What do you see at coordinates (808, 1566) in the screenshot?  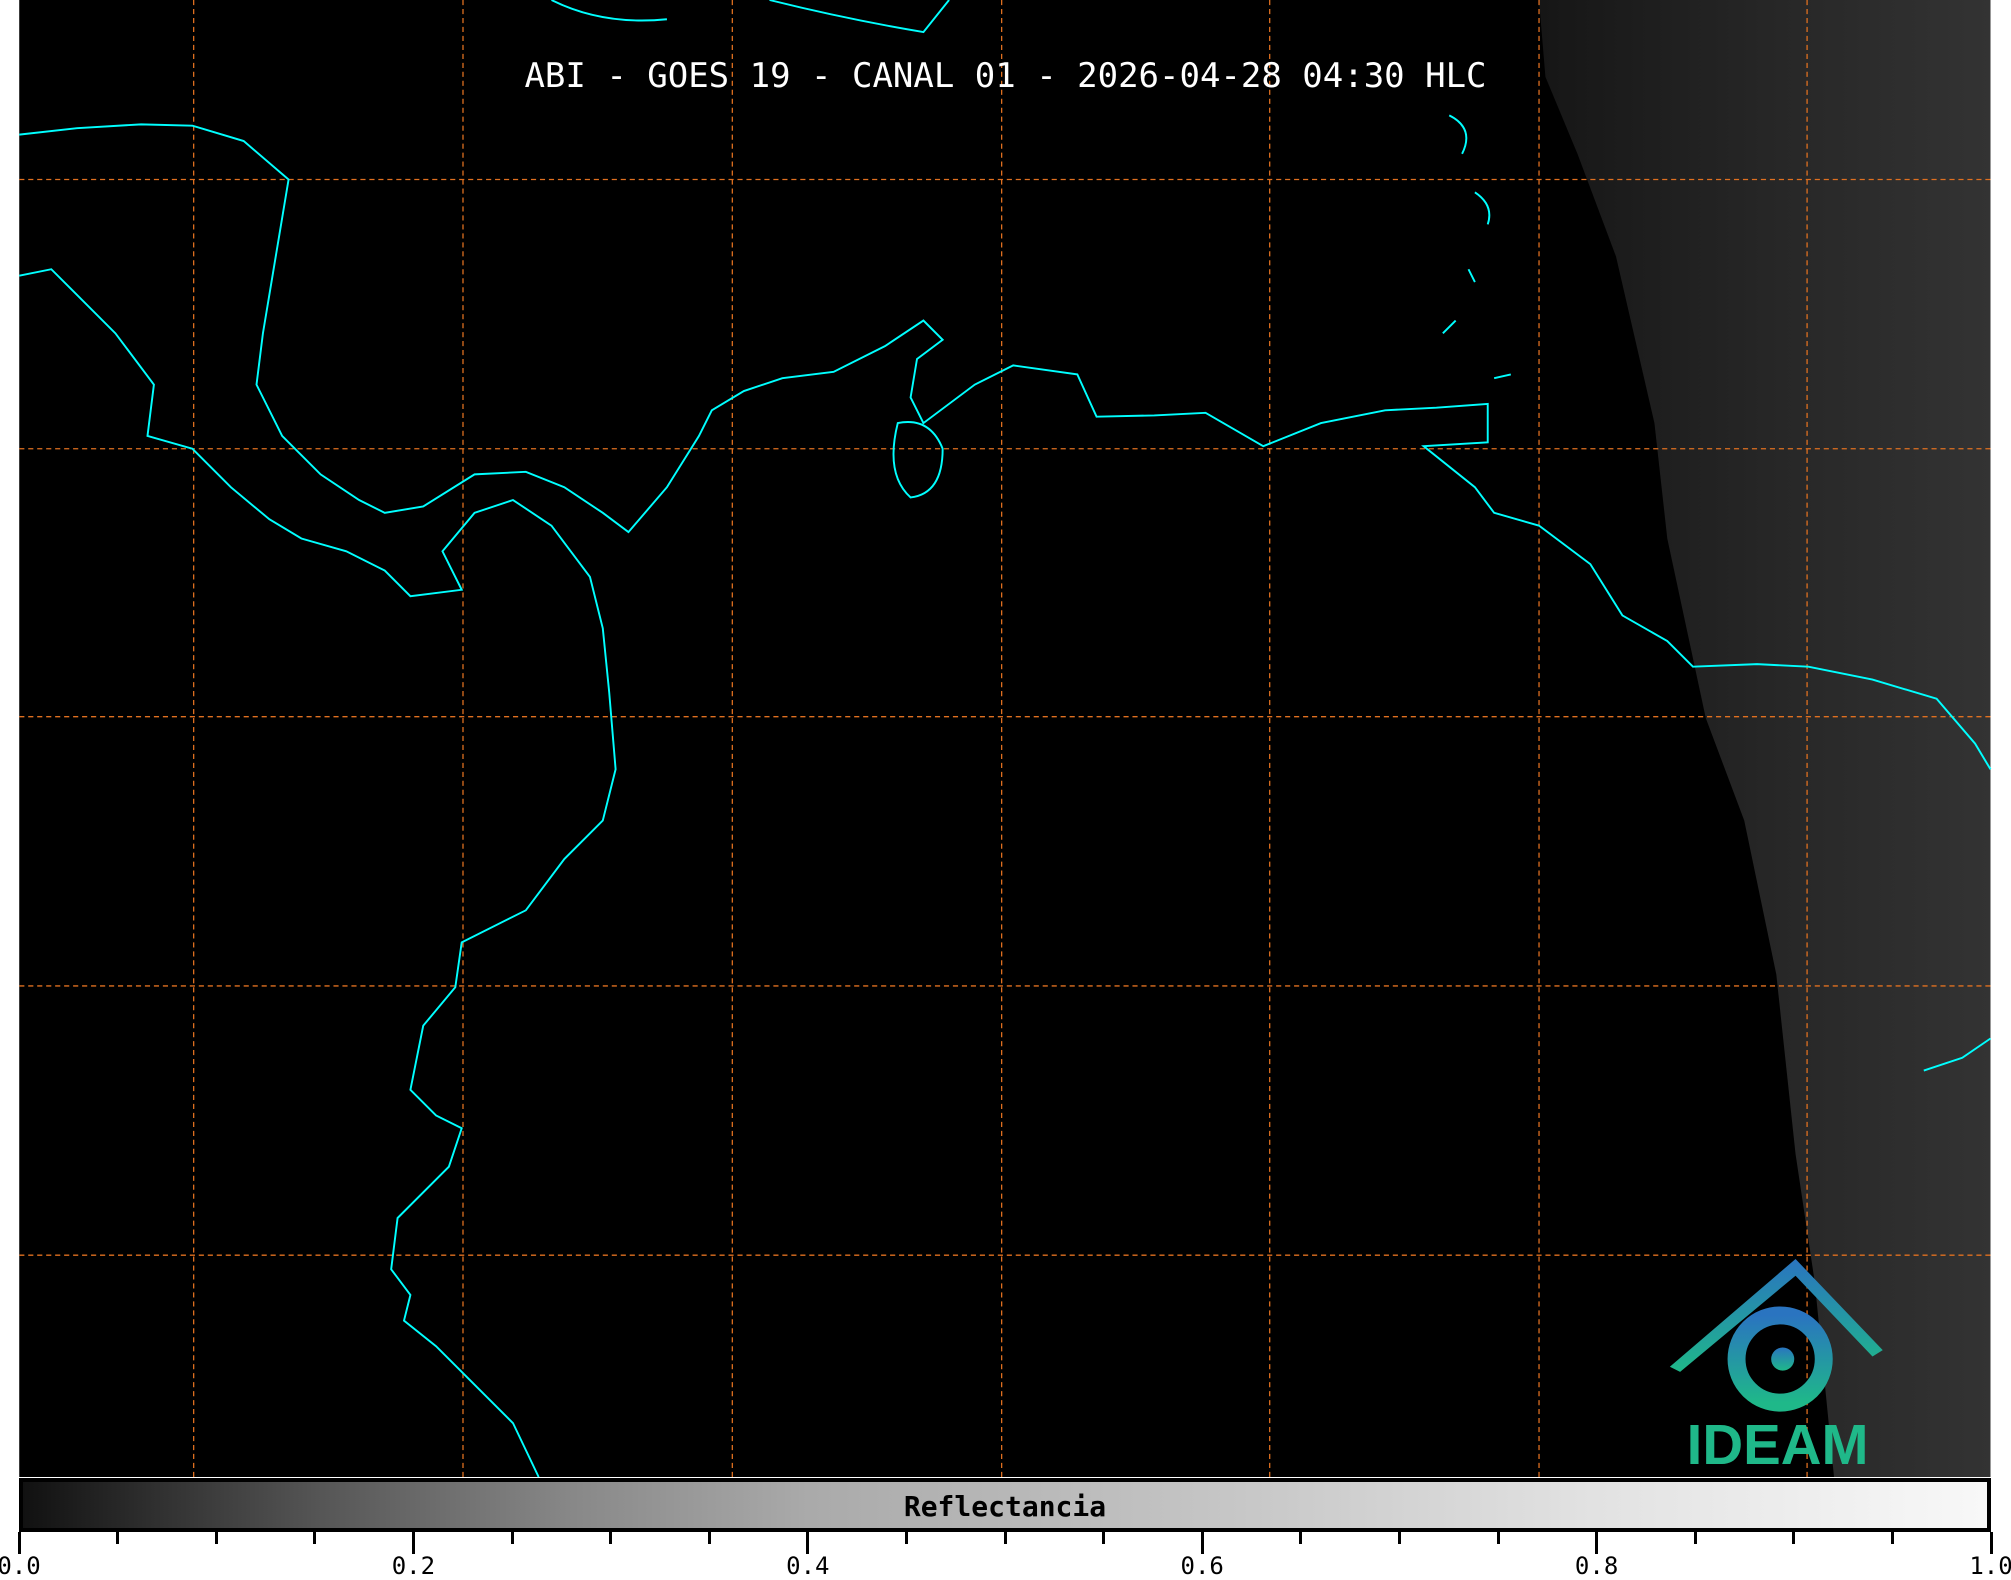 I see `colorbar-tick-label: 0.4` at bounding box center [808, 1566].